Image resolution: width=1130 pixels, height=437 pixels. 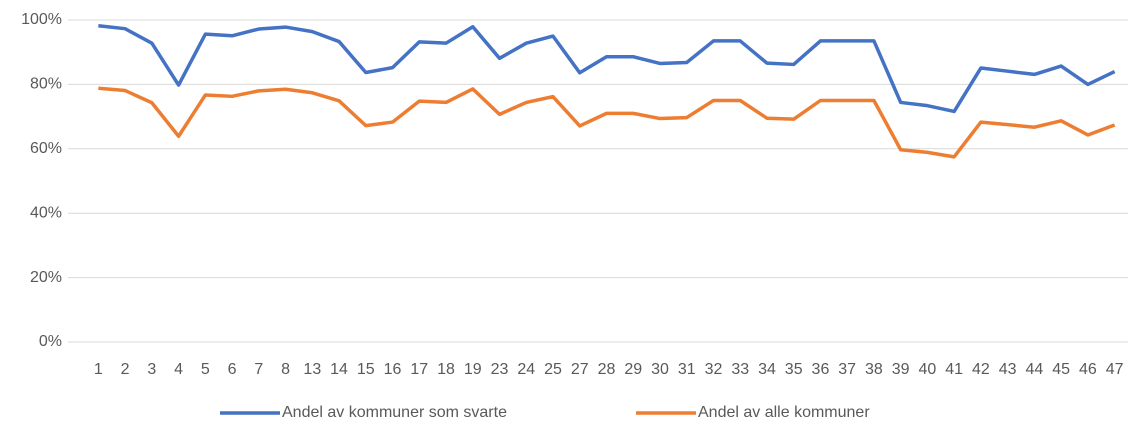 What do you see at coordinates (901, 369) in the screenshot?
I see `x-tick-label: 39` at bounding box center [901, 369].